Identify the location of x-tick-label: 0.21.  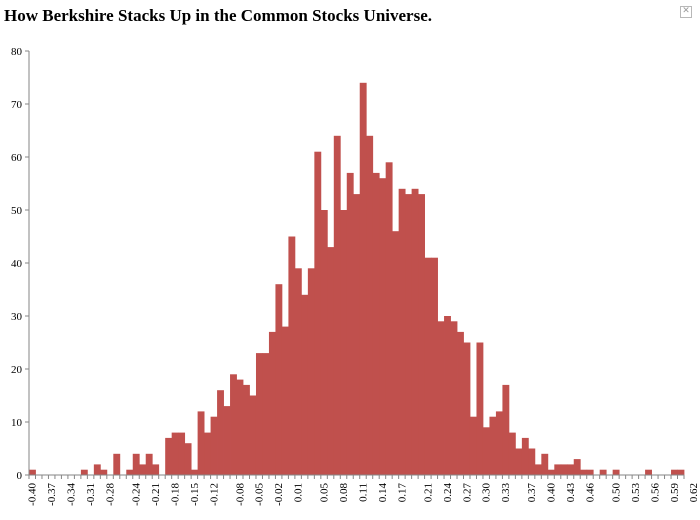
(428, 492).